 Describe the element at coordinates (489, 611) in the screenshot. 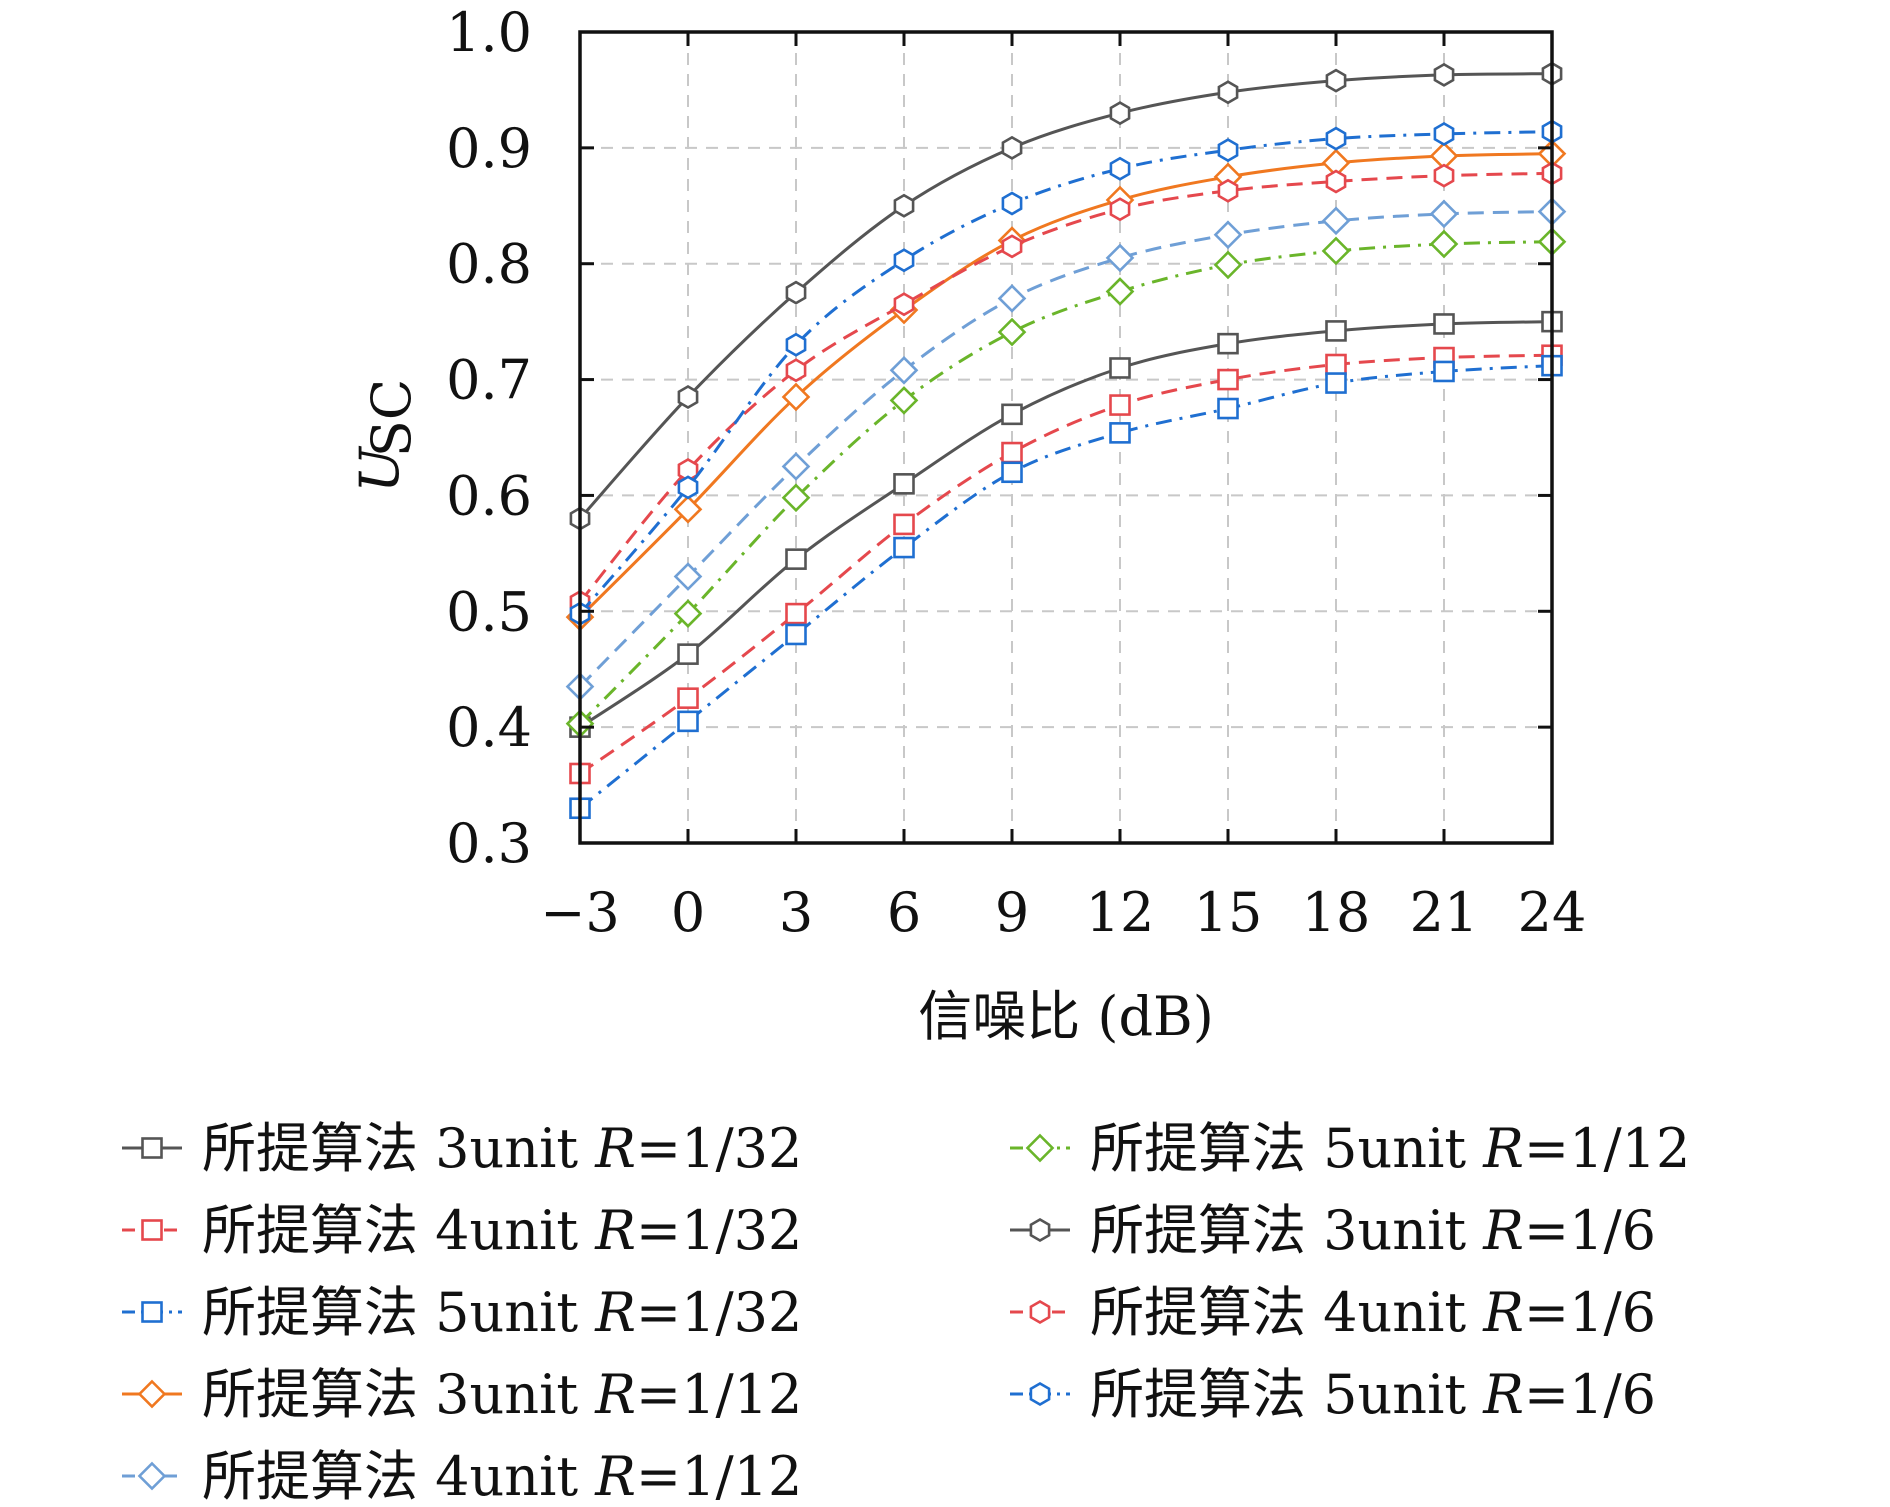

I see `y-tick-label: 0.5` at that location.